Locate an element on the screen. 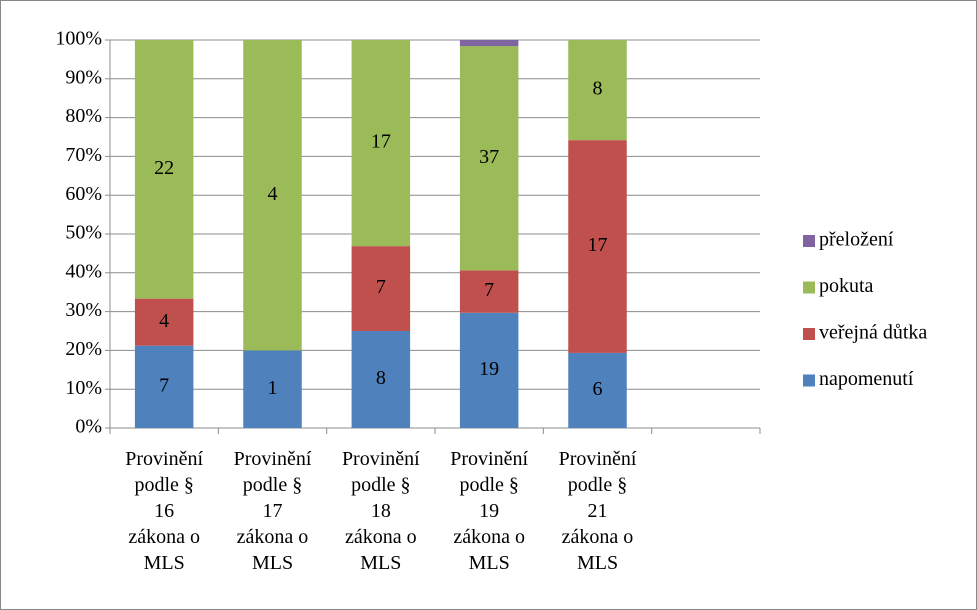 Image resolution: width=977 pixels, height=610 pixels. x-tick-label: Provinění podle § 19 zákona o MLS is located at coordinates (489, 511).